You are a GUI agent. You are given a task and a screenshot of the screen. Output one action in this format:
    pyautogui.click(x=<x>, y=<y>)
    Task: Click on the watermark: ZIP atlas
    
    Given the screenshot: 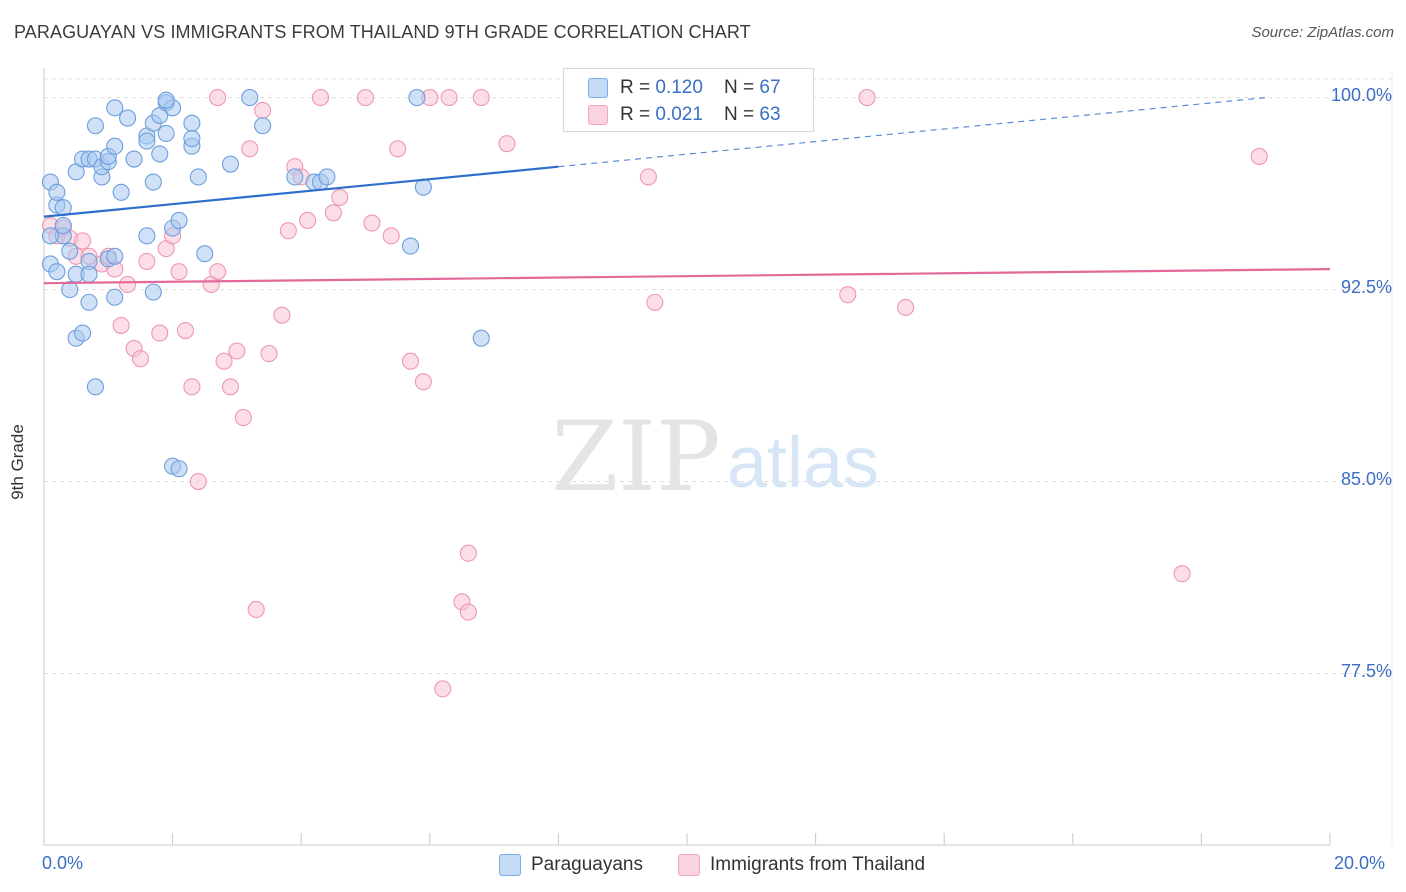 What is the action you would take?
    pyautogui.click(x=715, y=457)
    